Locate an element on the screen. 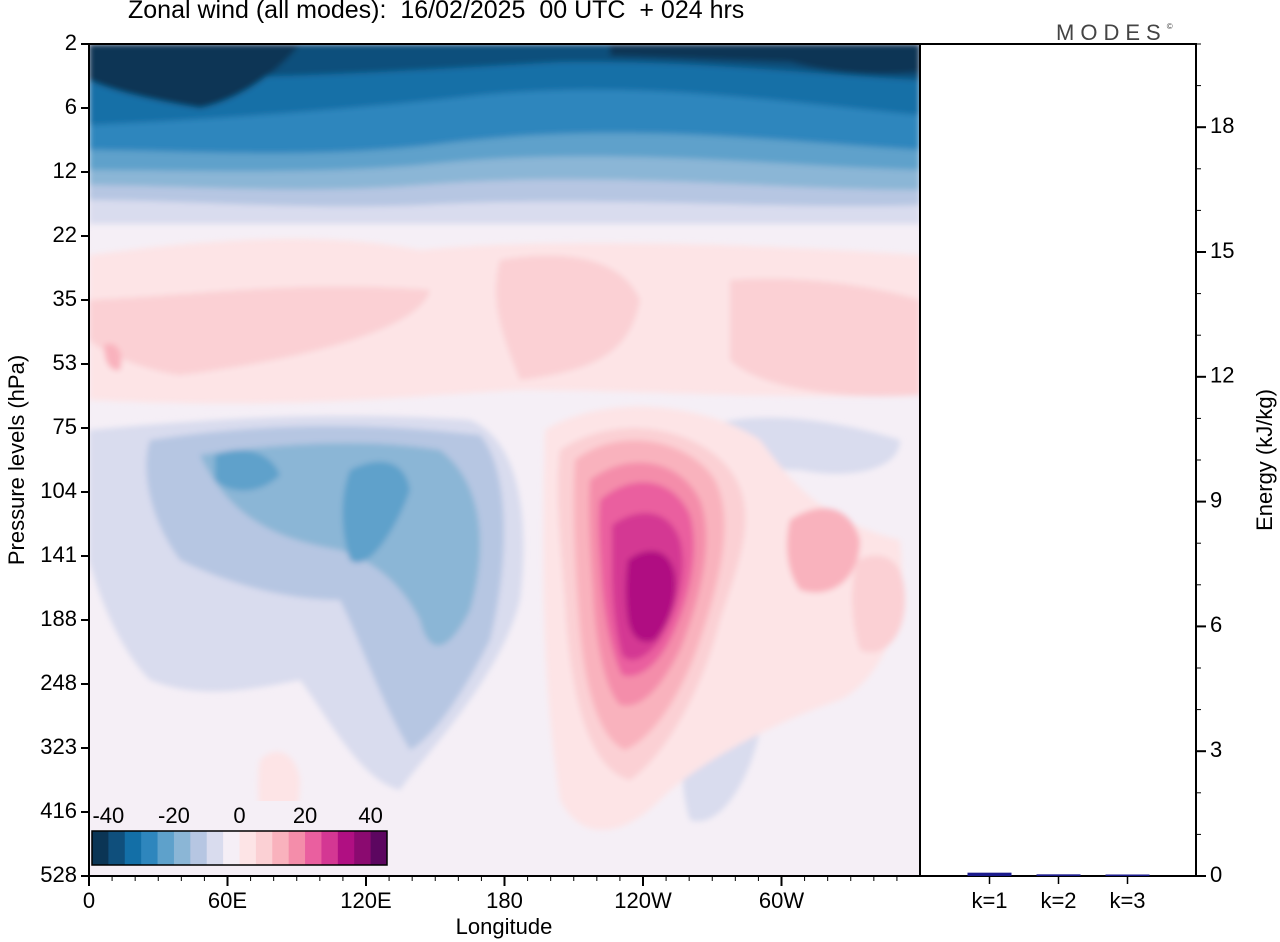  pressure-tick-label: 12 is located at coordinates (65, 170).